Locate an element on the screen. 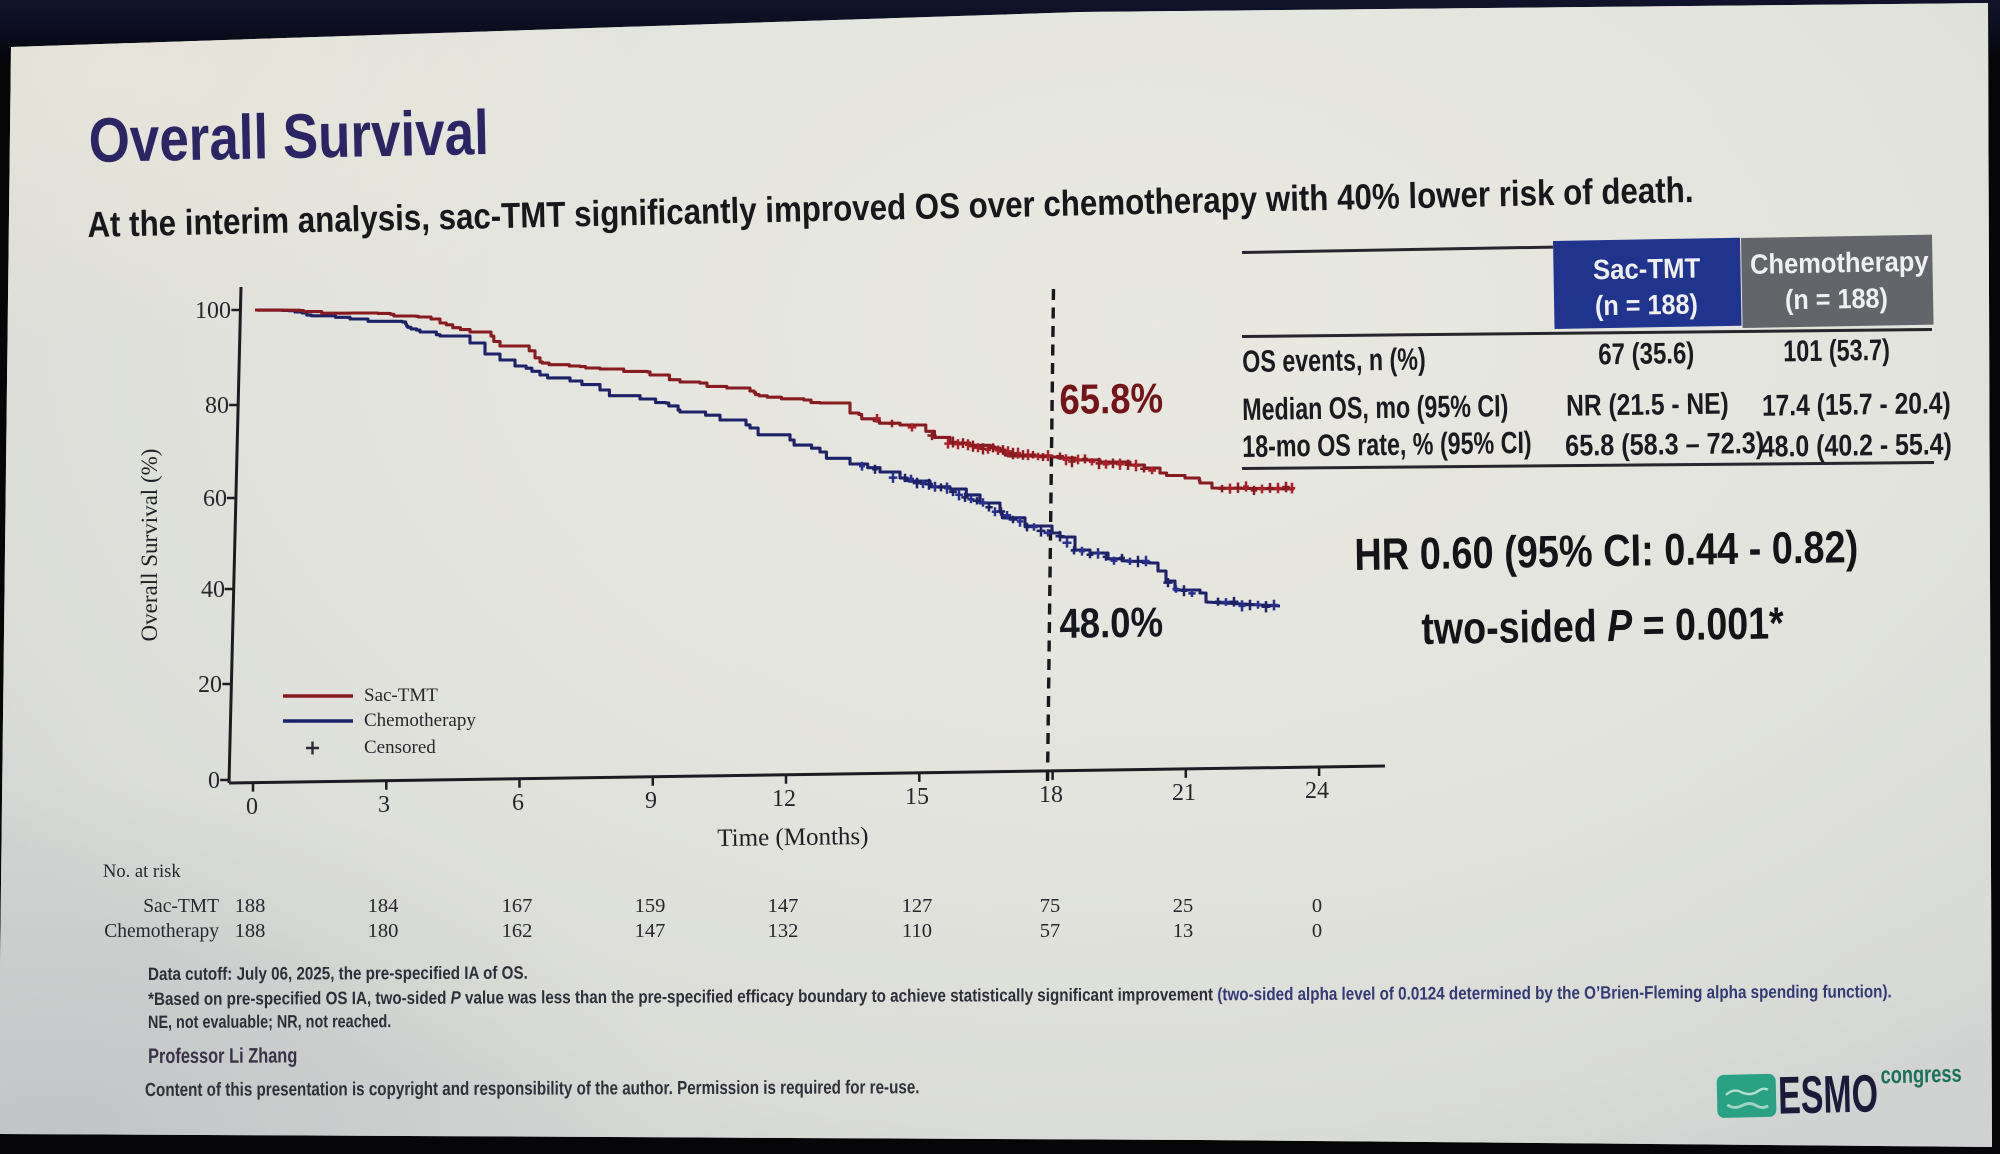 The height and width of the screenshot is (1154, 2000). svg-text: Censored is located at coordinates (400, 747).